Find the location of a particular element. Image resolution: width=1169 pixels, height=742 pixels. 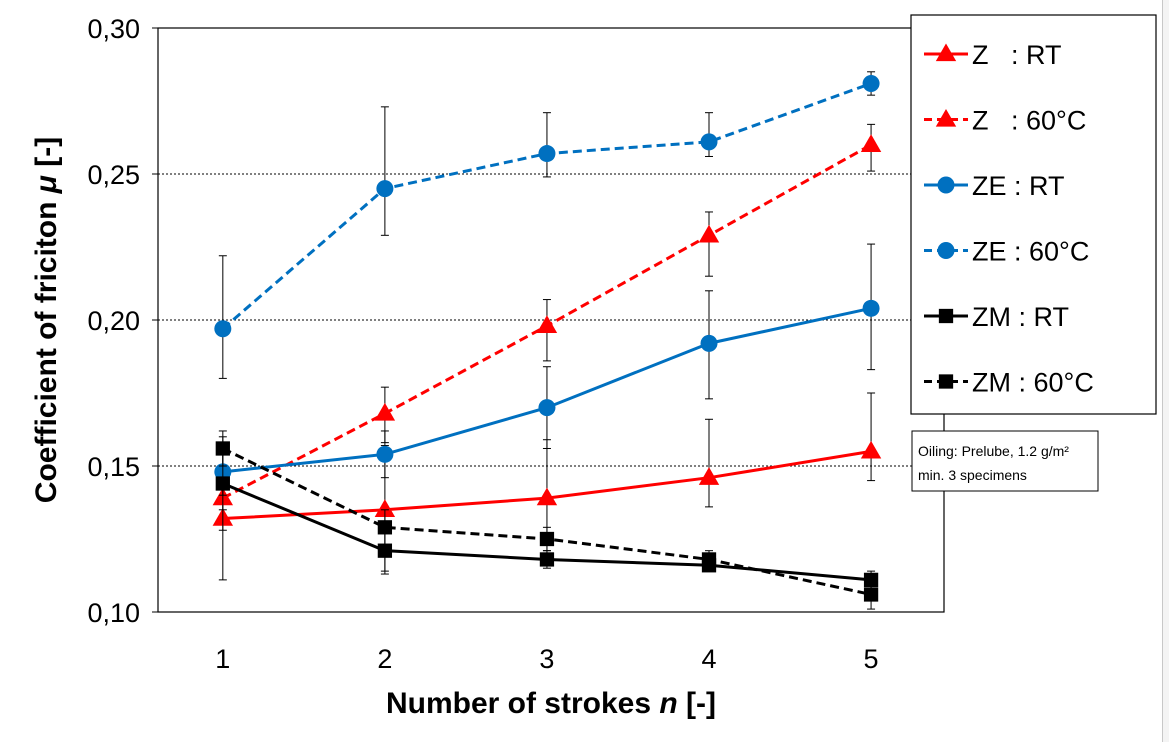

y-tick-label: 0,15 is located at coordinates (113, 467).